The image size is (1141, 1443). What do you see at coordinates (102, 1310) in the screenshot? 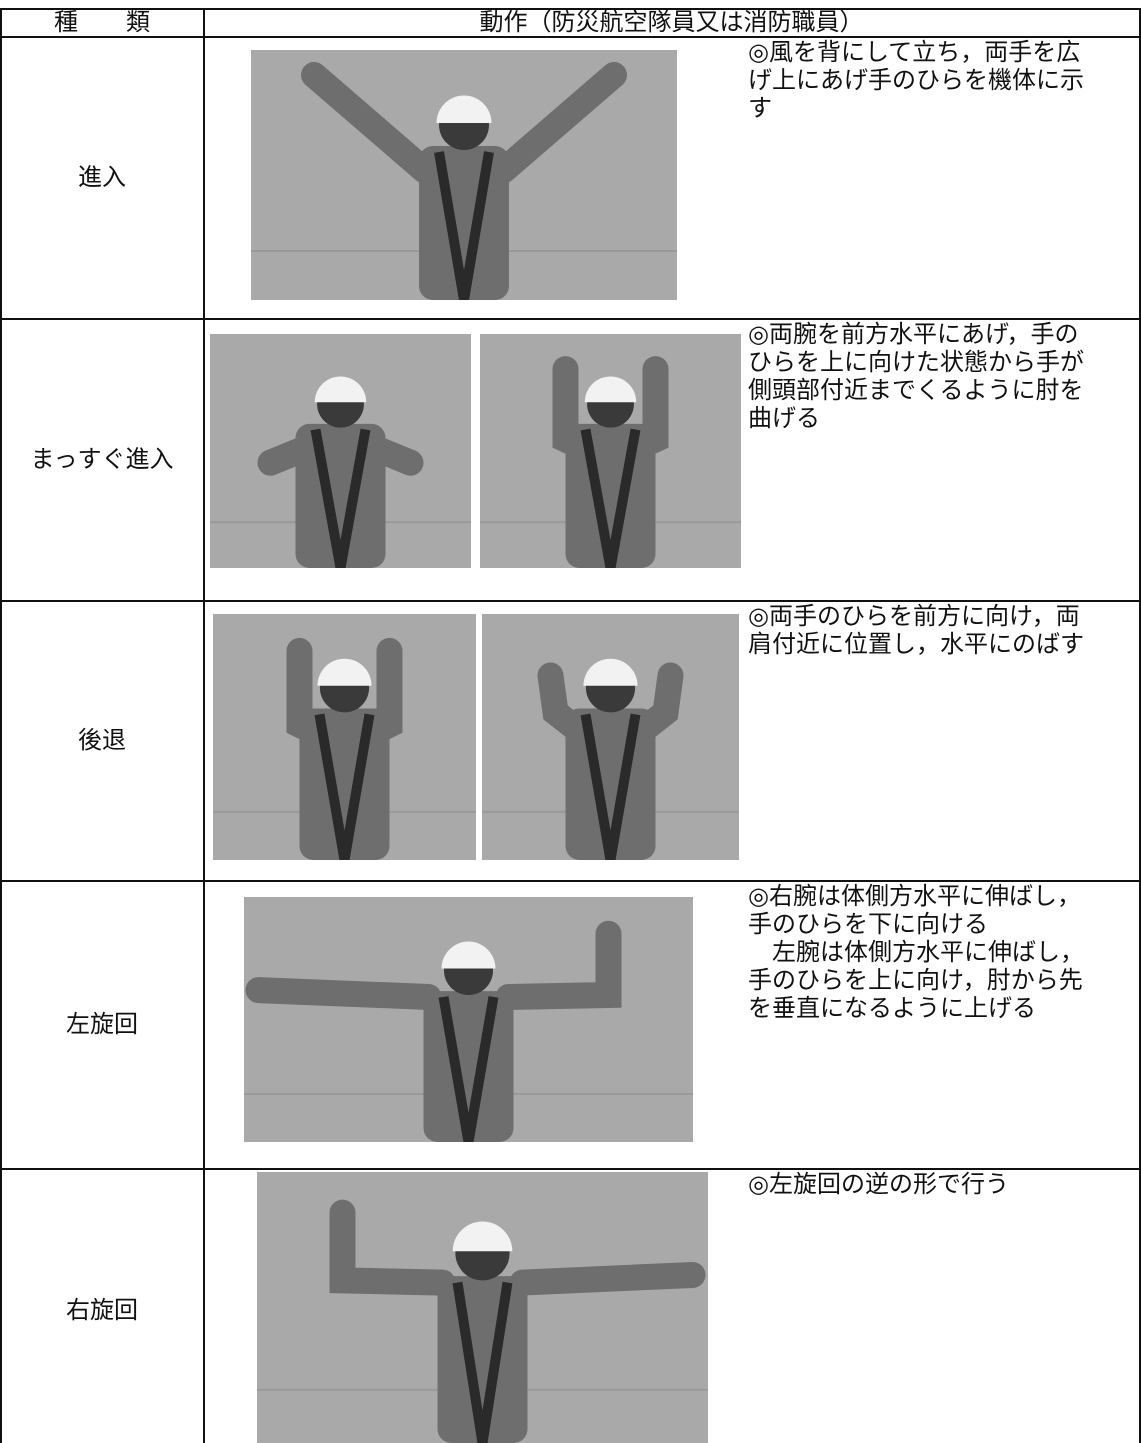
I see `type-cell: 右旋回` at bounding box center [102, 1310].